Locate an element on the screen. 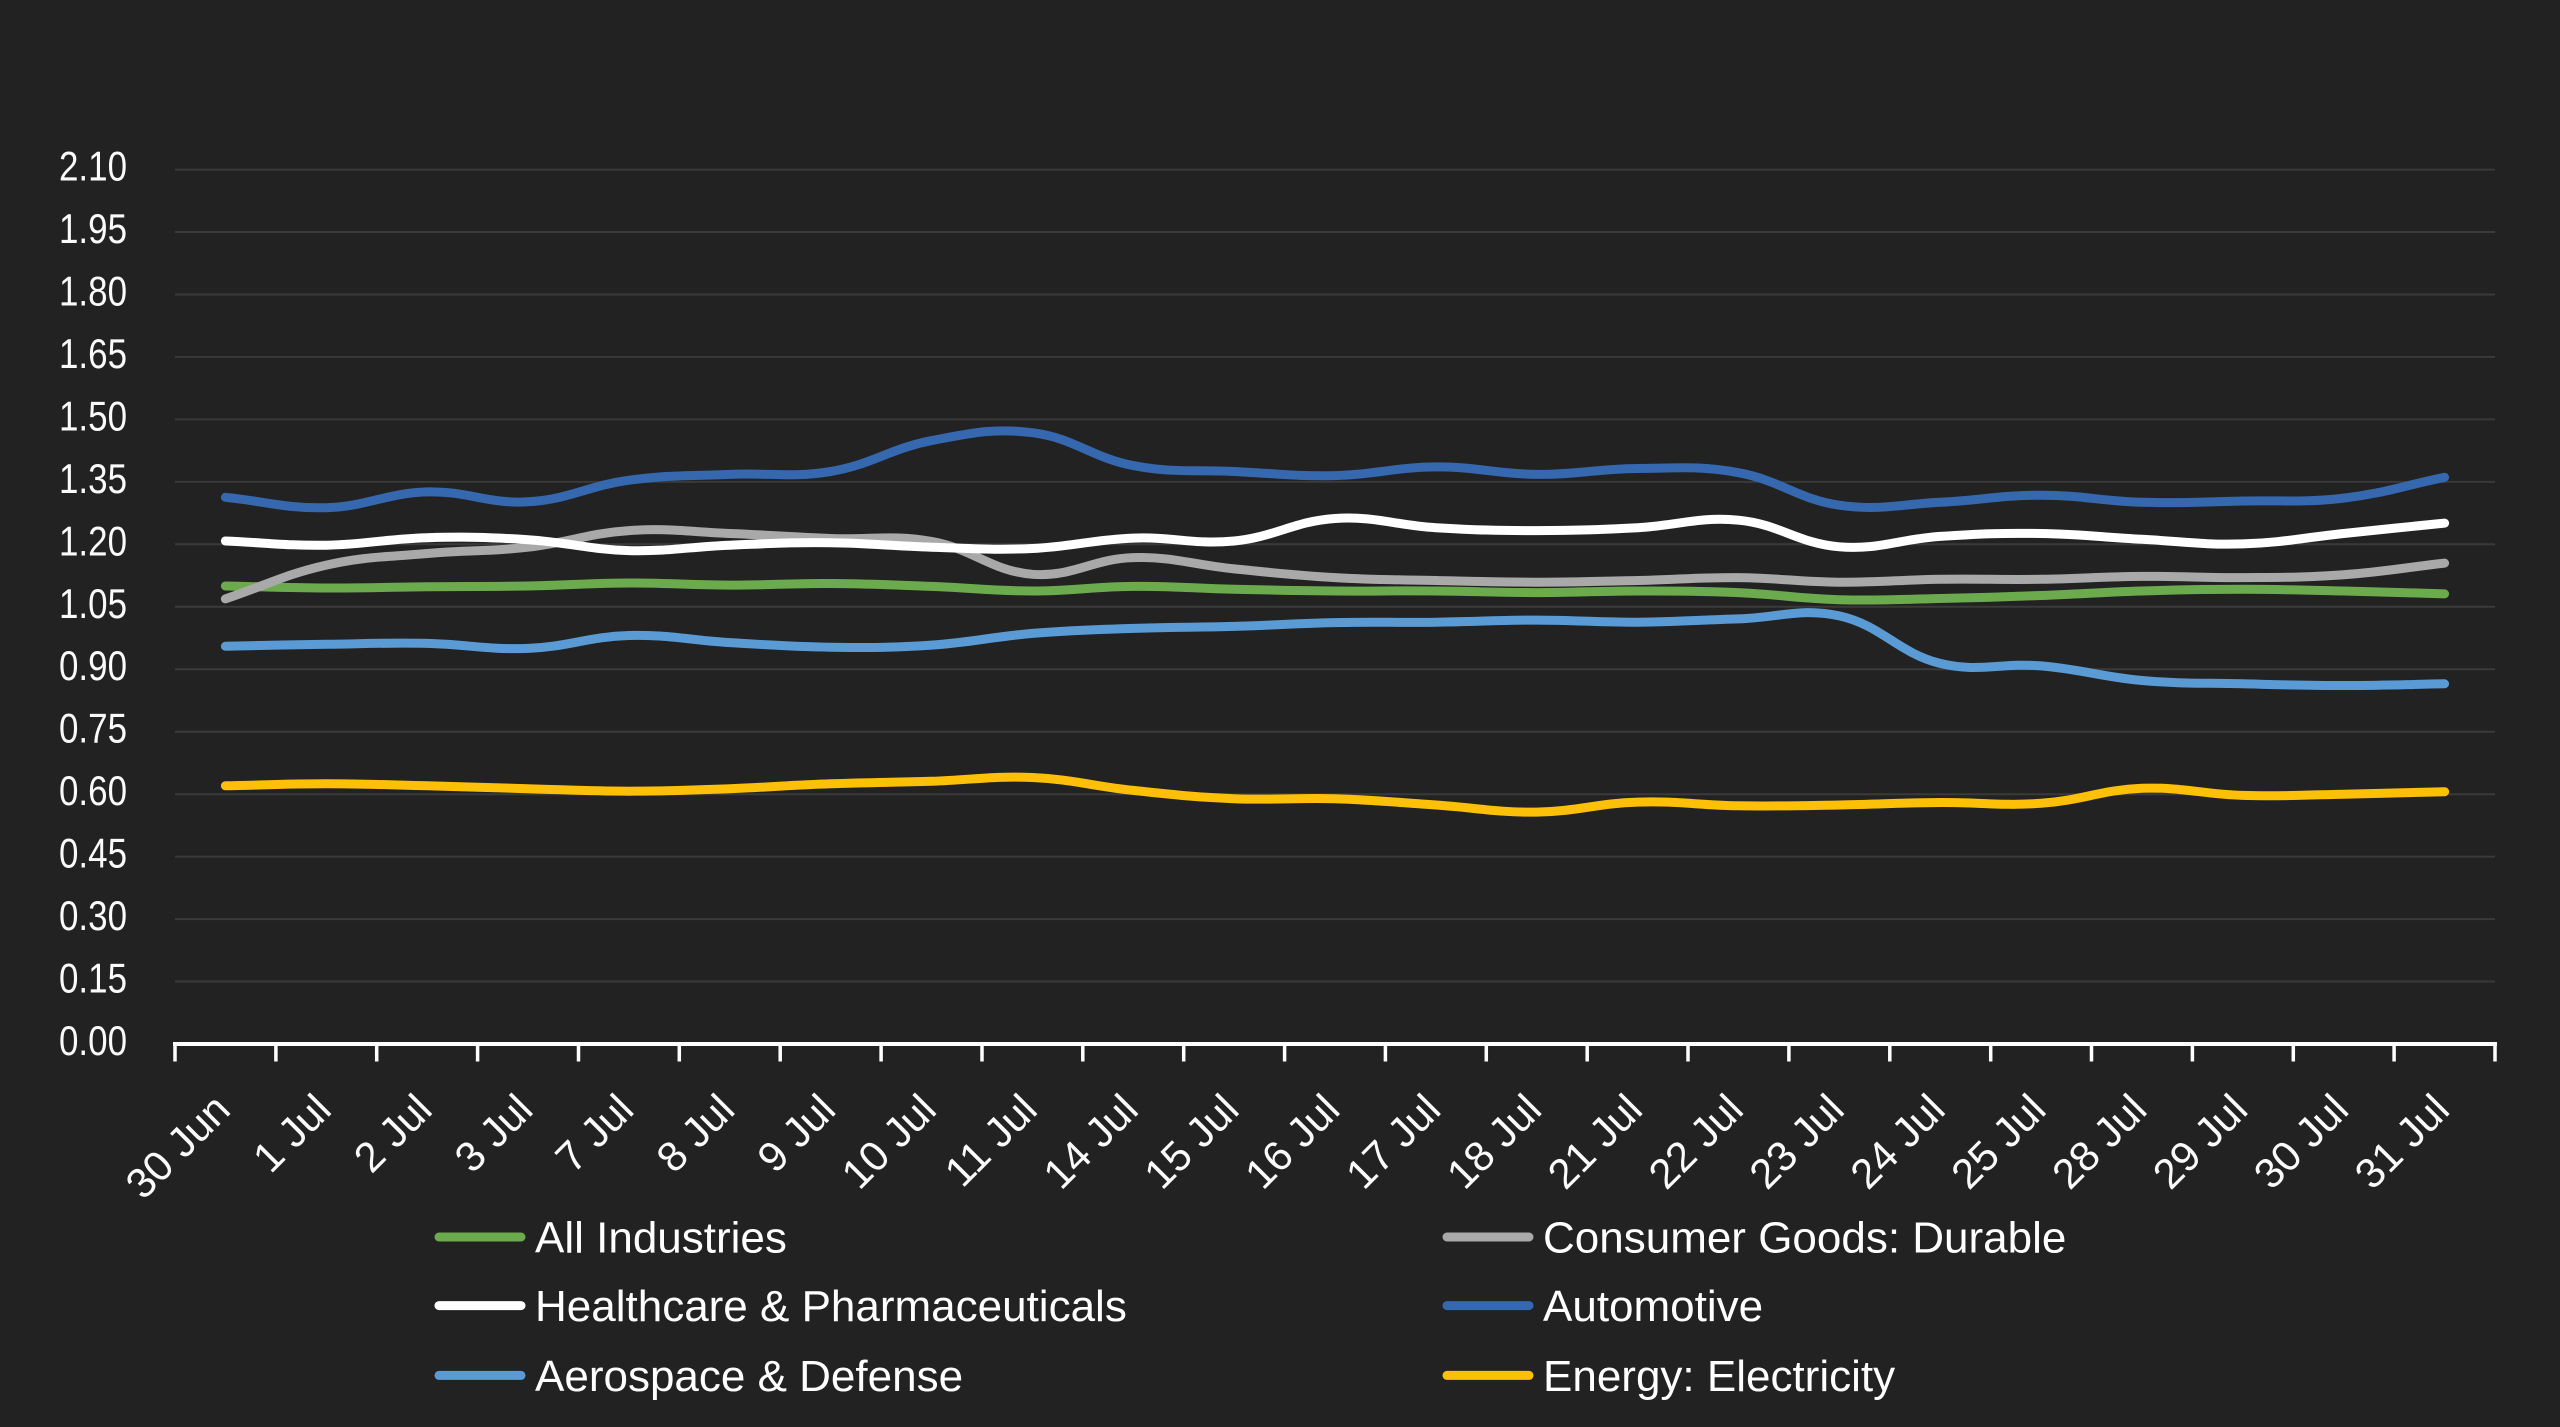 The width and height of the screenshot is (2560, 1427). svg-text: Healthcare & Pharmaceuticals is located at coordinates (831, 1306).